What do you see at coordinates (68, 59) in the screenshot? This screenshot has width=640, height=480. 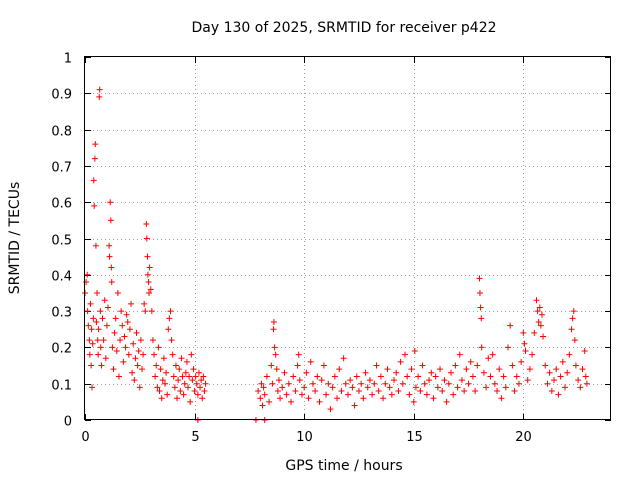 I see `y-tick-label: 1` at bounding box center [68, 59].